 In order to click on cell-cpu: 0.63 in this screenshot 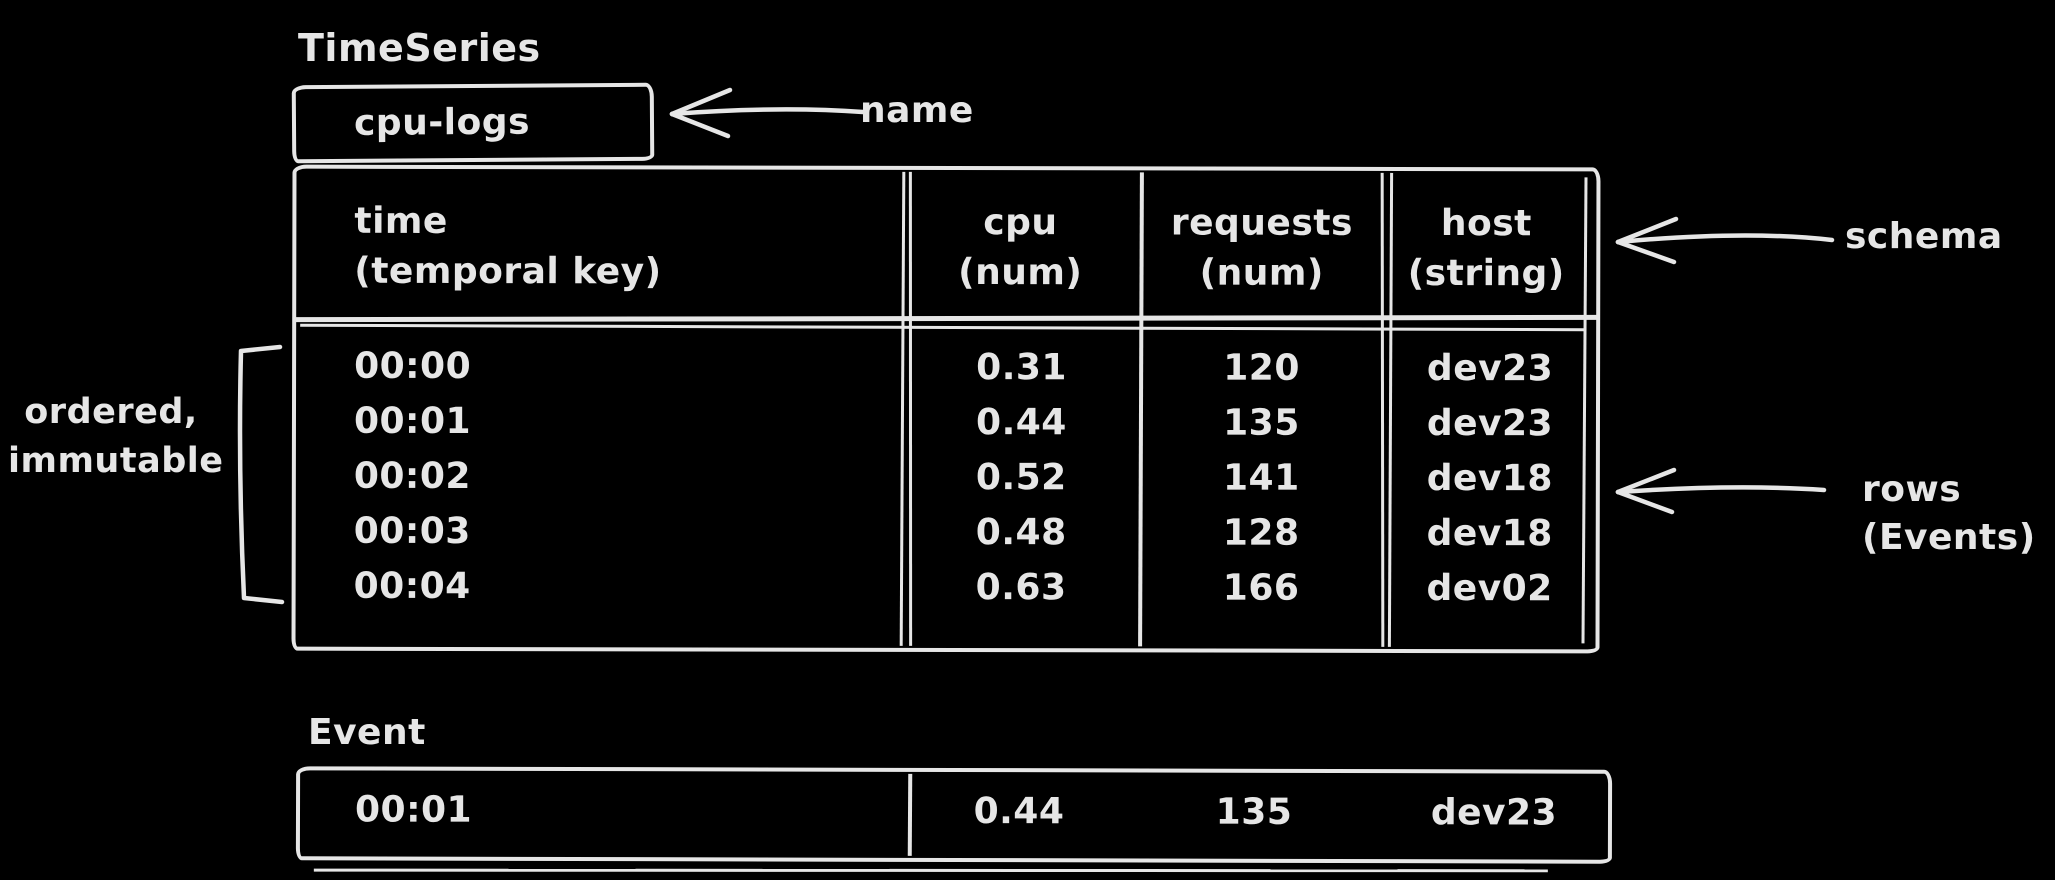, I will do `click(1021, 588)`.